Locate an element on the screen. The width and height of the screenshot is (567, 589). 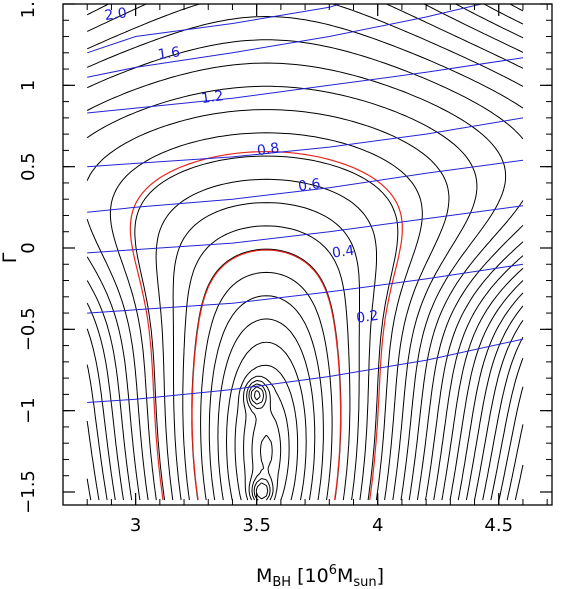
blue-contour-label: 0.4 is located at coordinates (343, 252).